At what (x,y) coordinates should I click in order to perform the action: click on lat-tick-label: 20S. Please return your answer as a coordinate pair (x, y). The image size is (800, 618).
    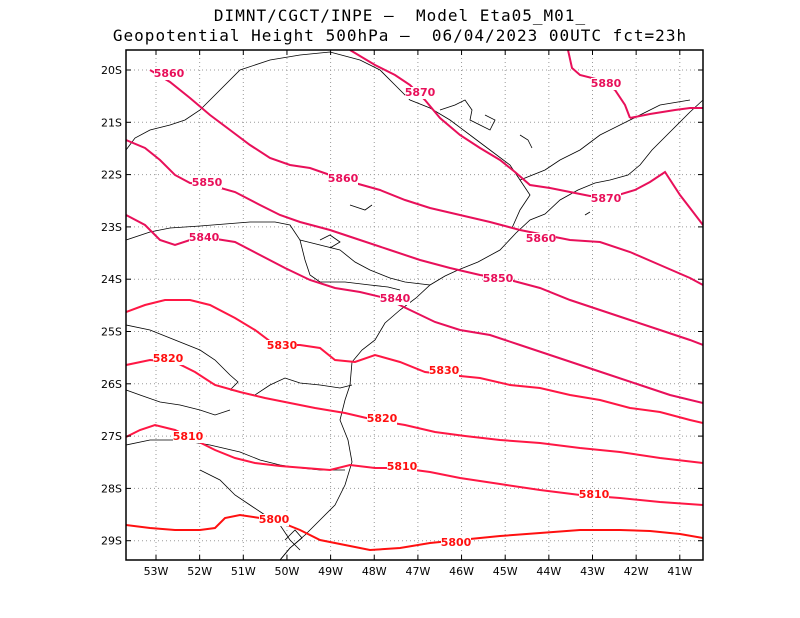
    Looking at the image, I should click on (111, 70).